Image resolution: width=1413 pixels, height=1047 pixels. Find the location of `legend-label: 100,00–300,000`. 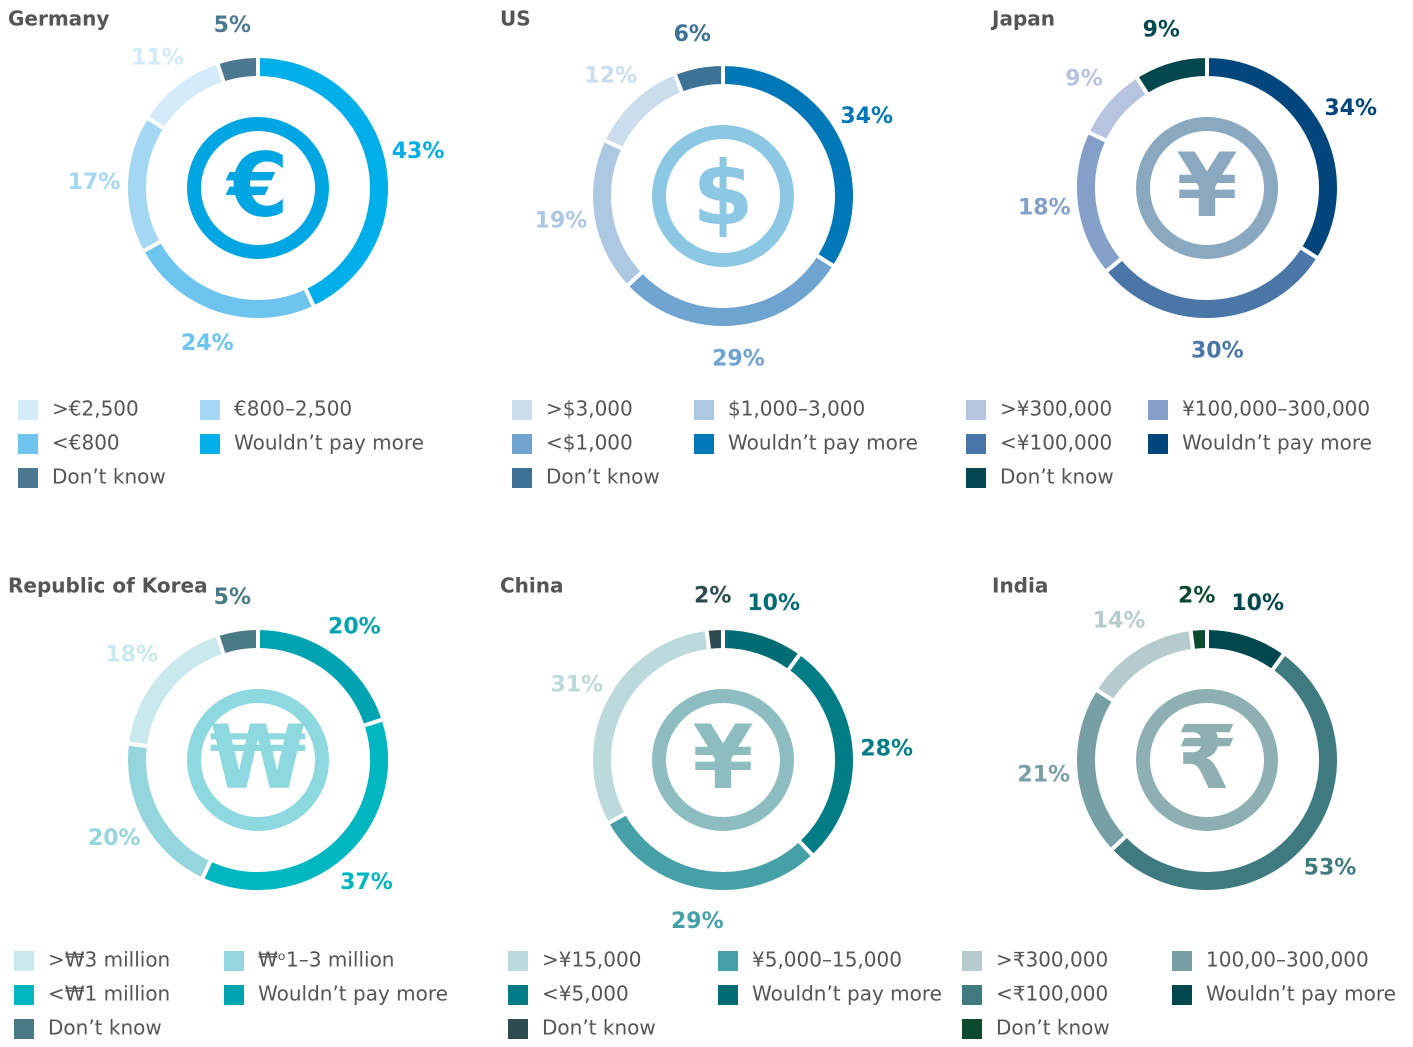

legend-label: 100,00–300,000 is located at coordinates (1287, 960).